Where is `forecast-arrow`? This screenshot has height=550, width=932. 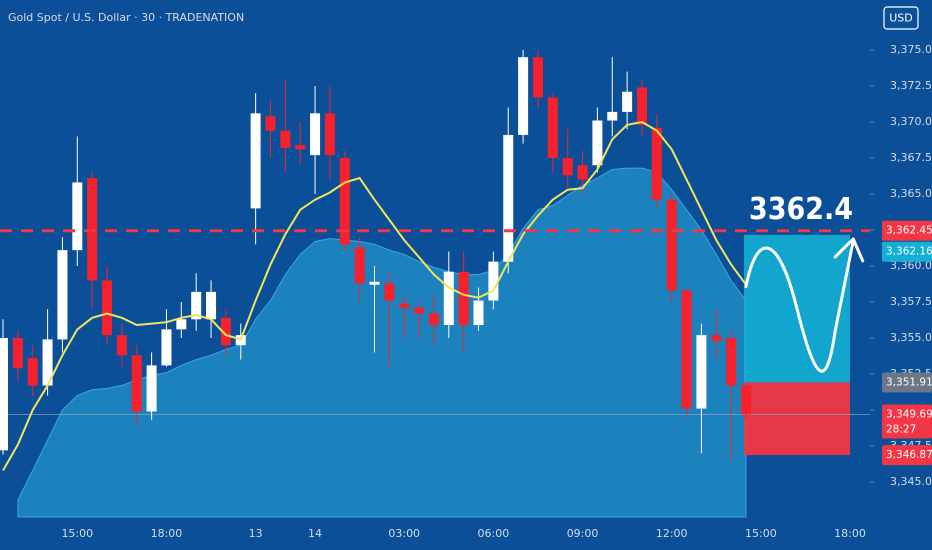
forecast-arrow is located at coordinates (849, 250).